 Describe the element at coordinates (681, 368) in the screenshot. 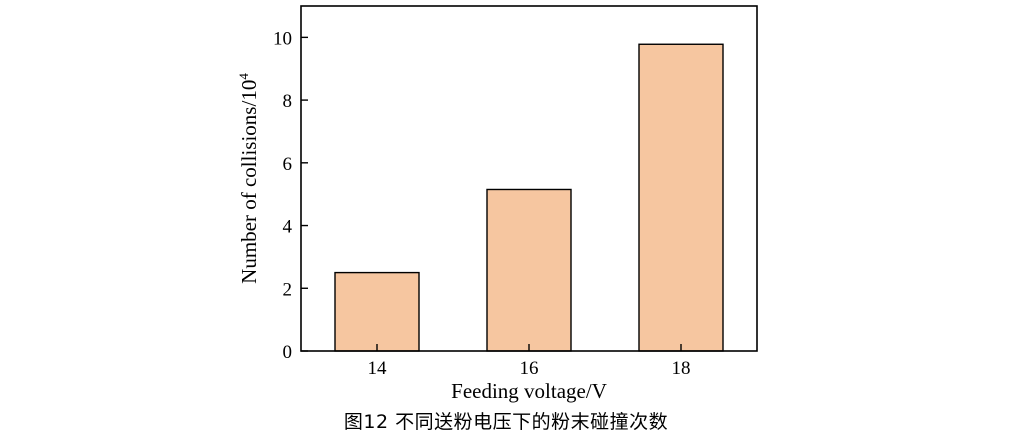

I see `x-tick-label: 18` at that location.